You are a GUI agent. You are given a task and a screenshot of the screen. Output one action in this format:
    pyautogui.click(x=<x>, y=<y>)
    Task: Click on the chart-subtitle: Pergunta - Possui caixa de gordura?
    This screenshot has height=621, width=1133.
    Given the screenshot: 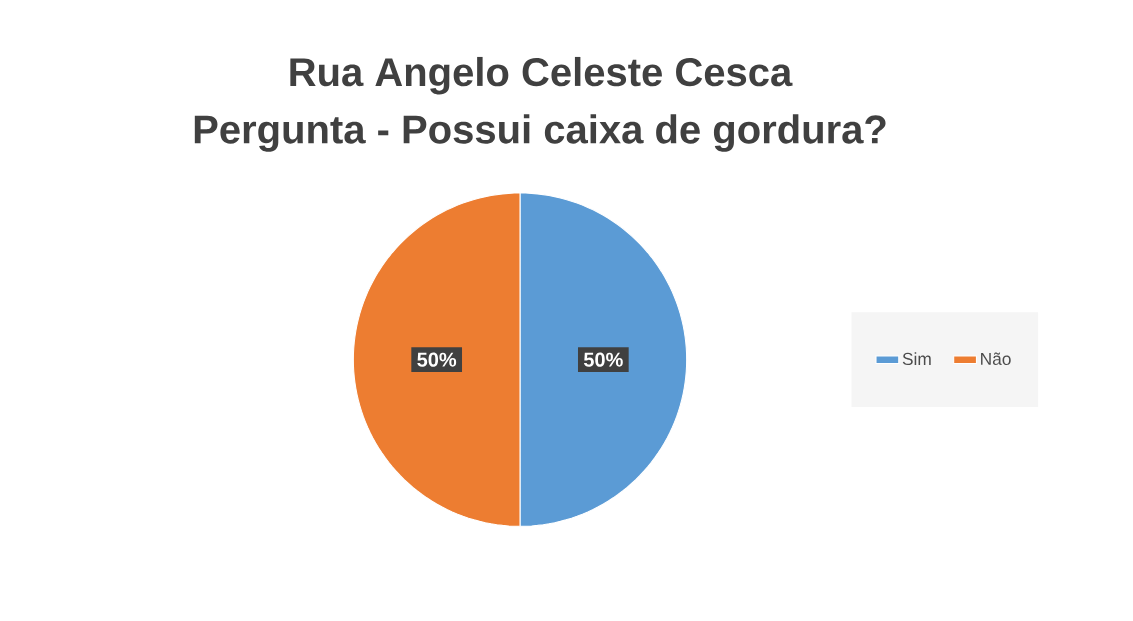 What is the action you would take?
    pyautogui.click(x=540, y=133)
    